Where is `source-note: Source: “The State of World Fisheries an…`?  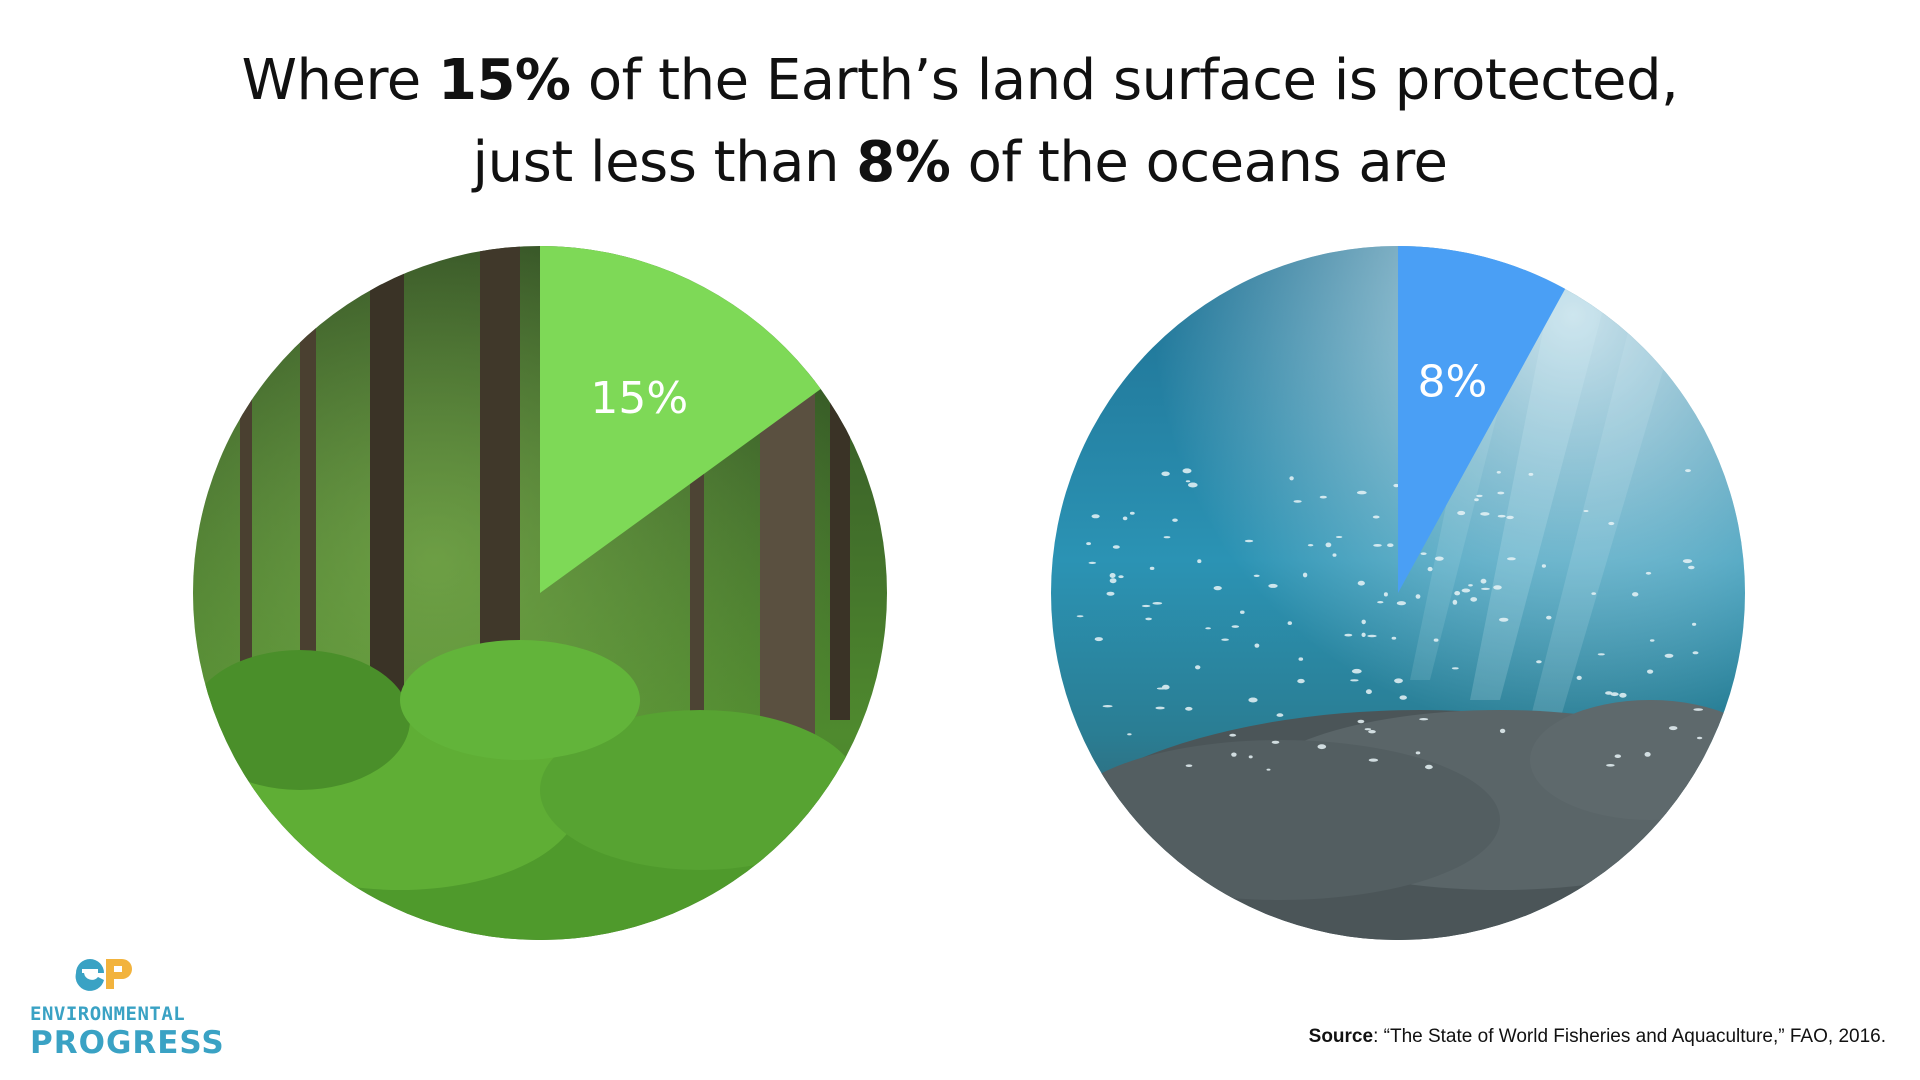
source-note: Source: “The State of World Fisheries an… is located at coordinates (1597, 1037).